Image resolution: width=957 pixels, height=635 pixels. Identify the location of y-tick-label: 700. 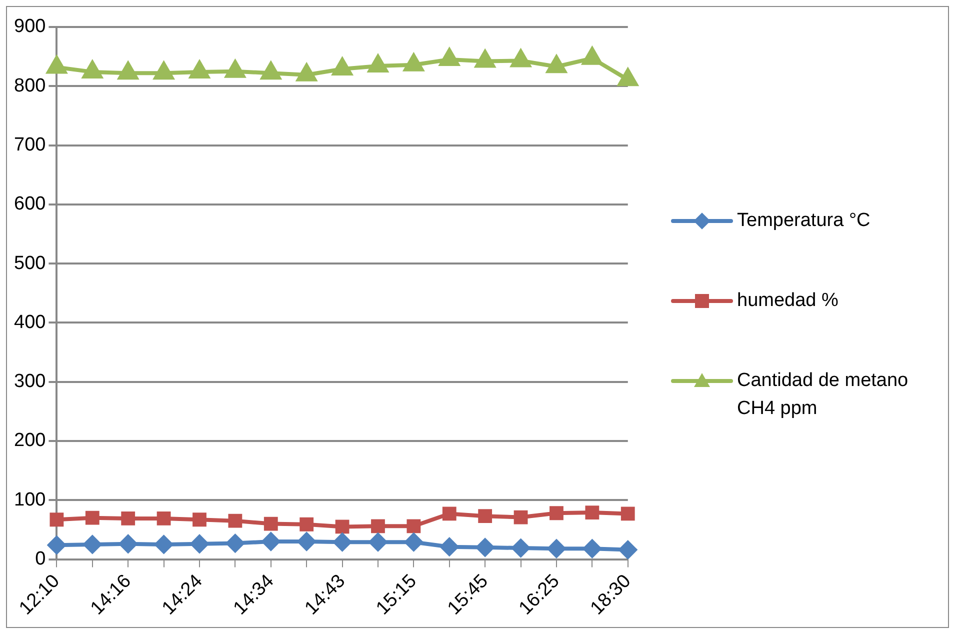
(30, 145).